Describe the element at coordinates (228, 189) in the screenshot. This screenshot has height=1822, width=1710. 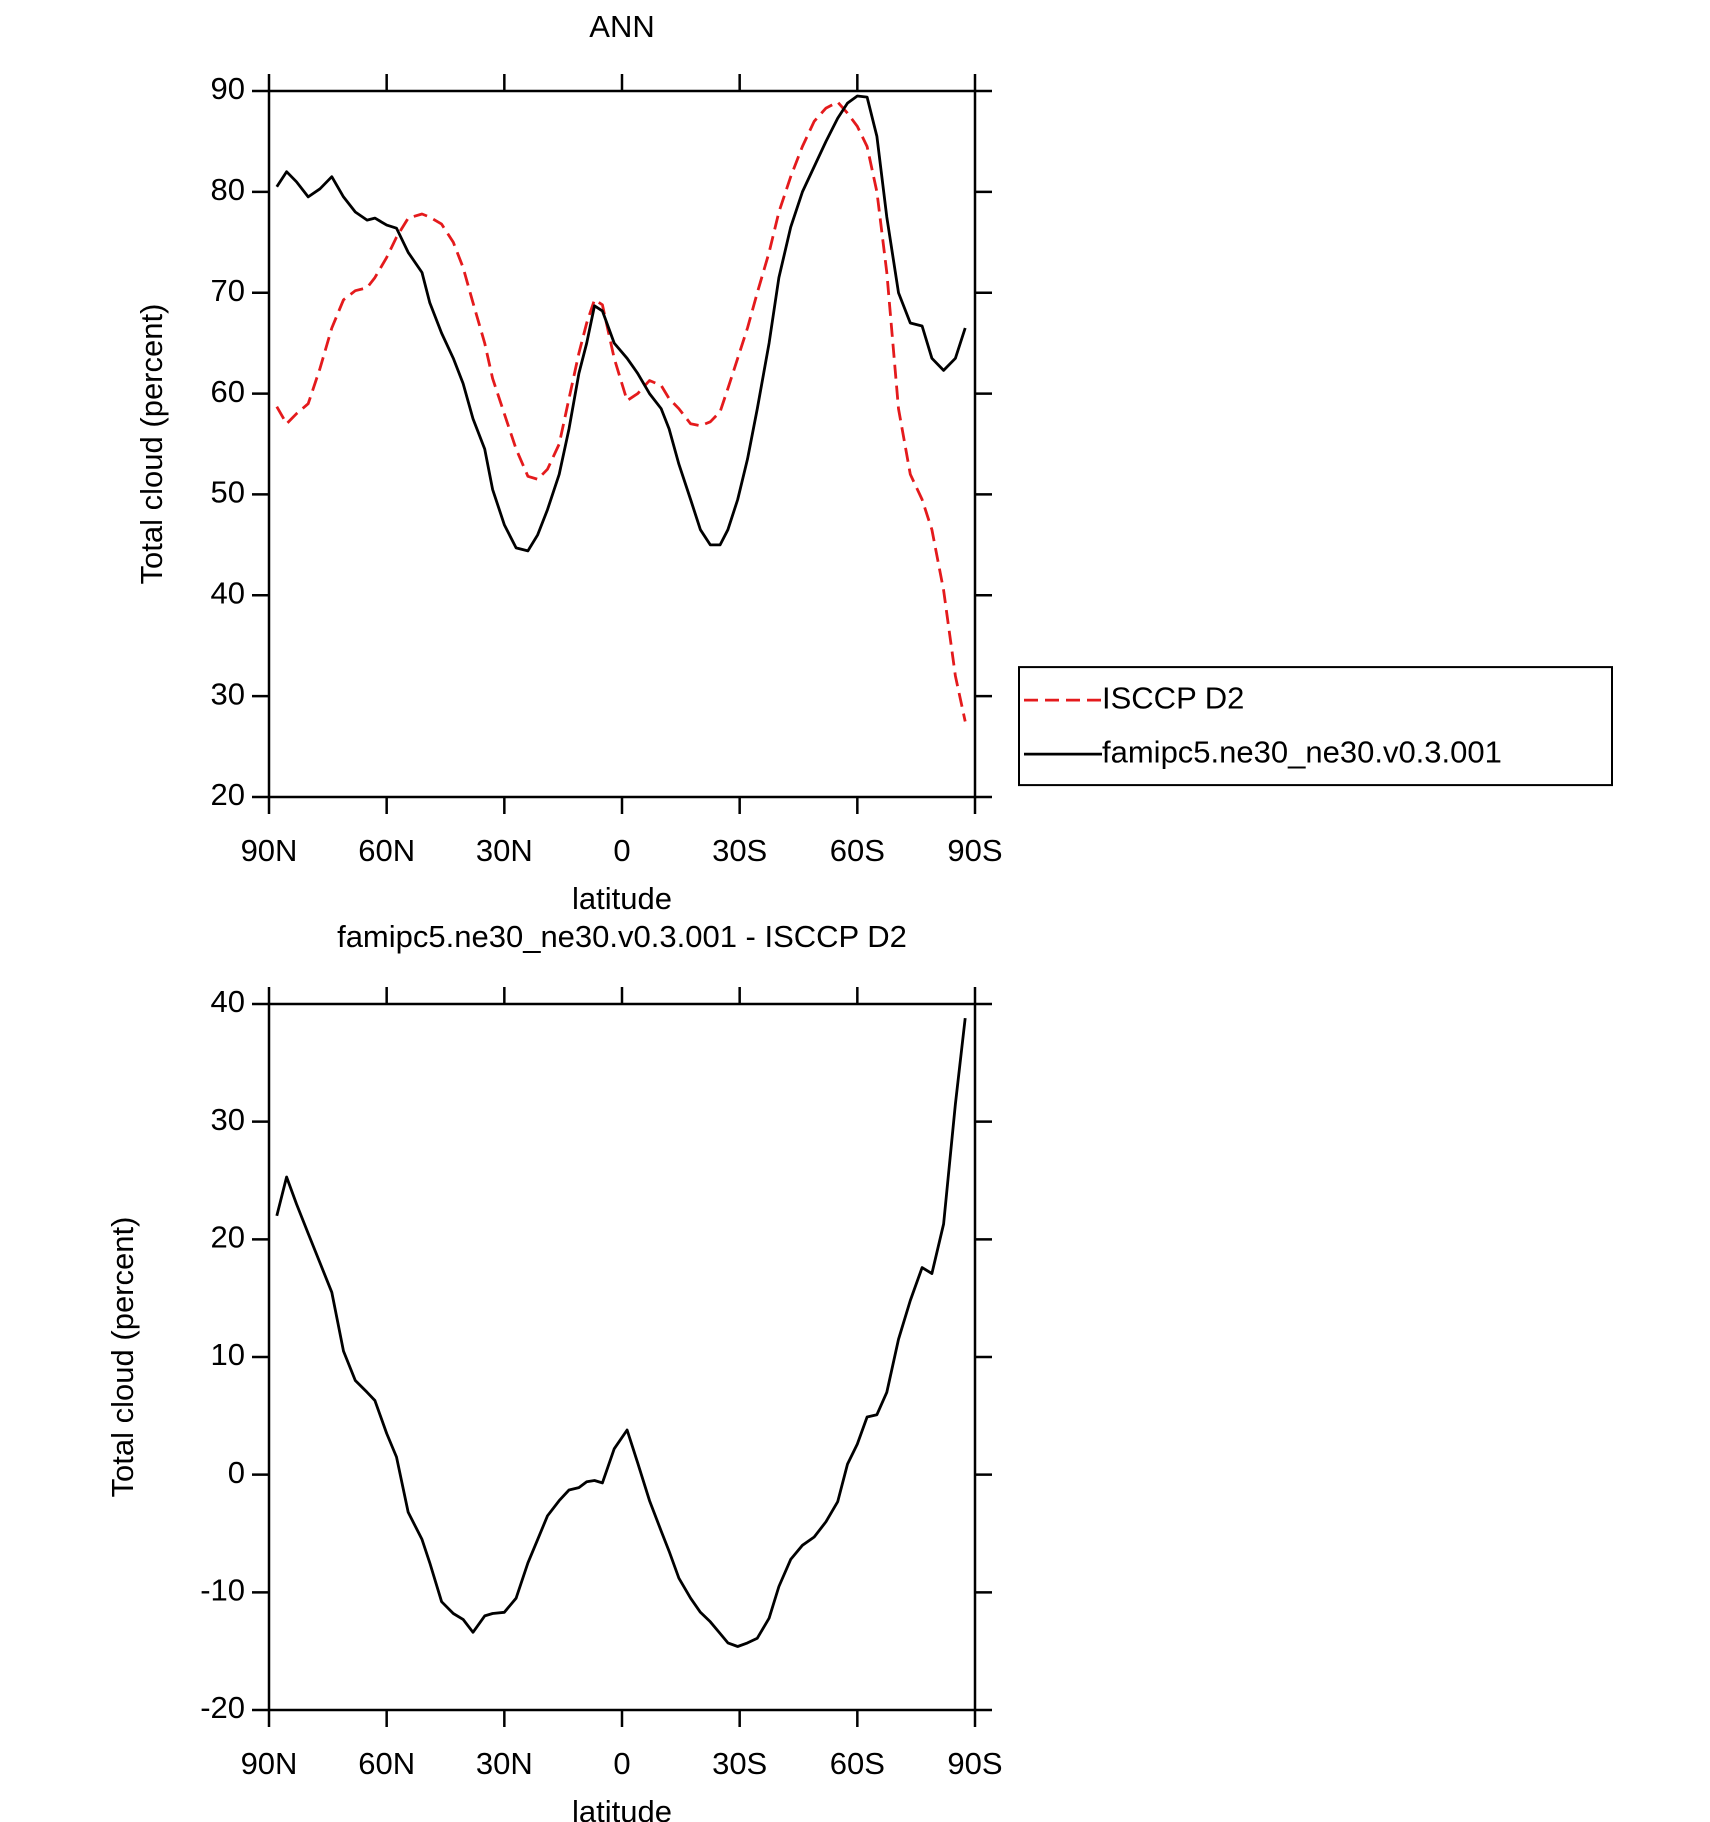
I see `y-tick-label: 80` at that location.